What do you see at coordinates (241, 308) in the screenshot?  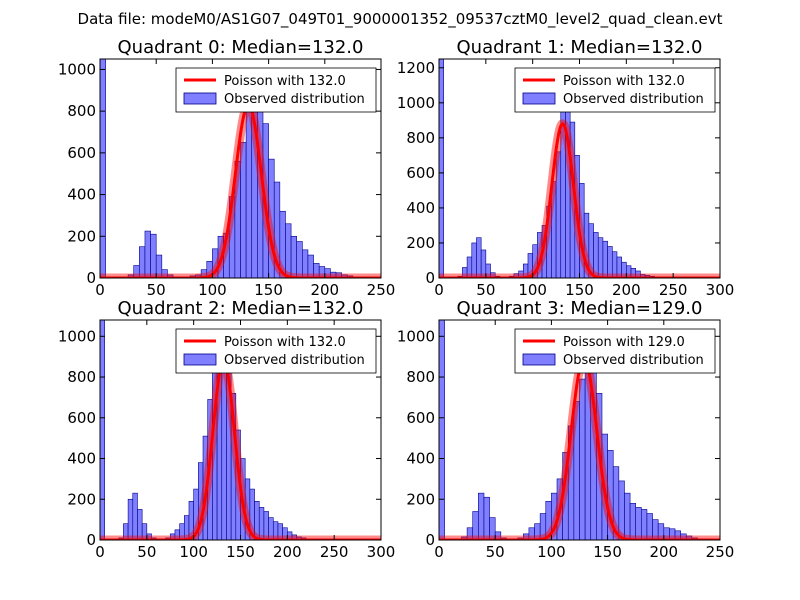 I see `panel-title: Quadrant 2: Median=132.0` at bounding box center [241, 308].